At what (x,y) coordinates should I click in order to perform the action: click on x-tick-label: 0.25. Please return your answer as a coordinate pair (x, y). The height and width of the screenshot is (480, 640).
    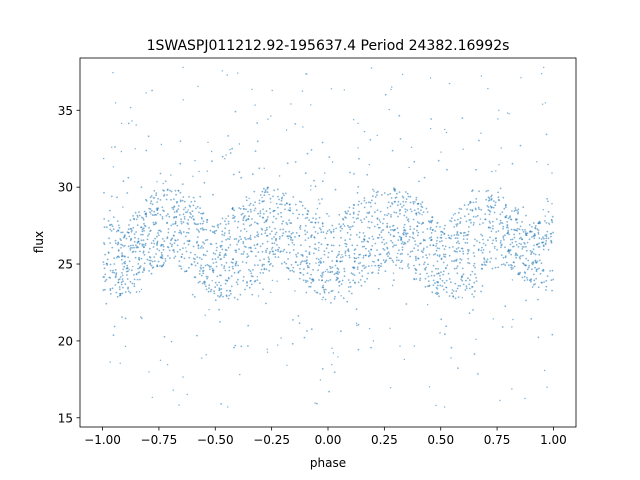
    Looking at the image, I should click on (384, 440).